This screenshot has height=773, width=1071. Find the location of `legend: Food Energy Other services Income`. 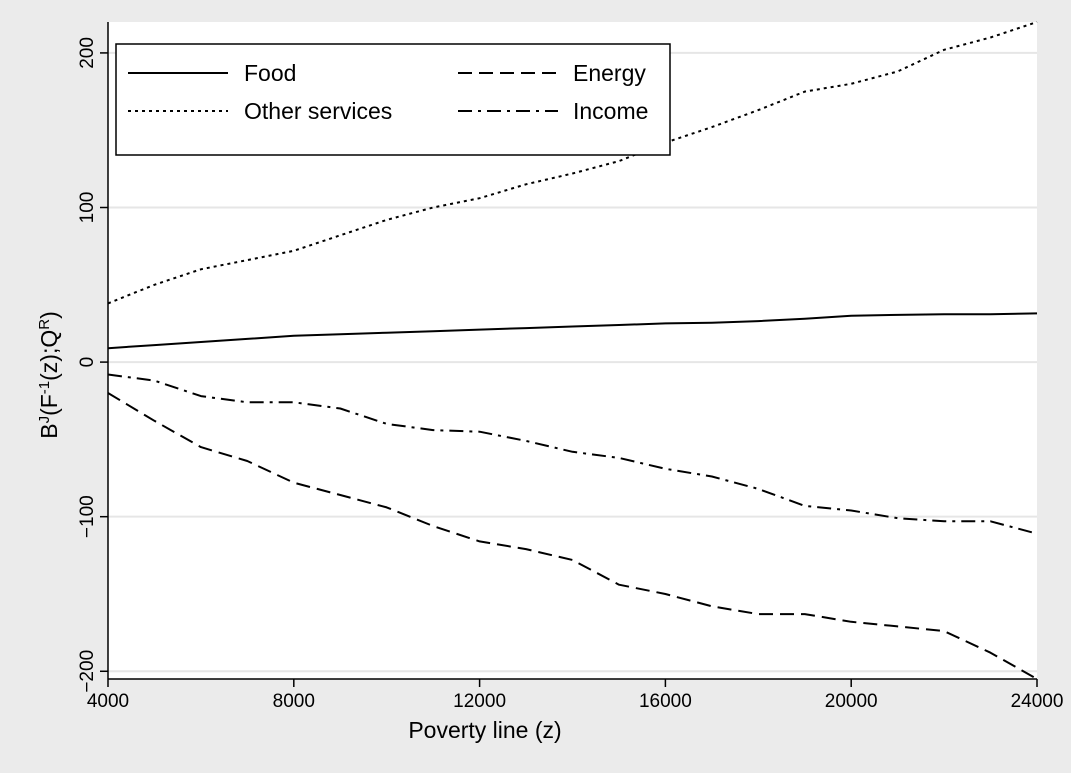

legend: Food Energy Other services Income is located at coordinates (393, 99).